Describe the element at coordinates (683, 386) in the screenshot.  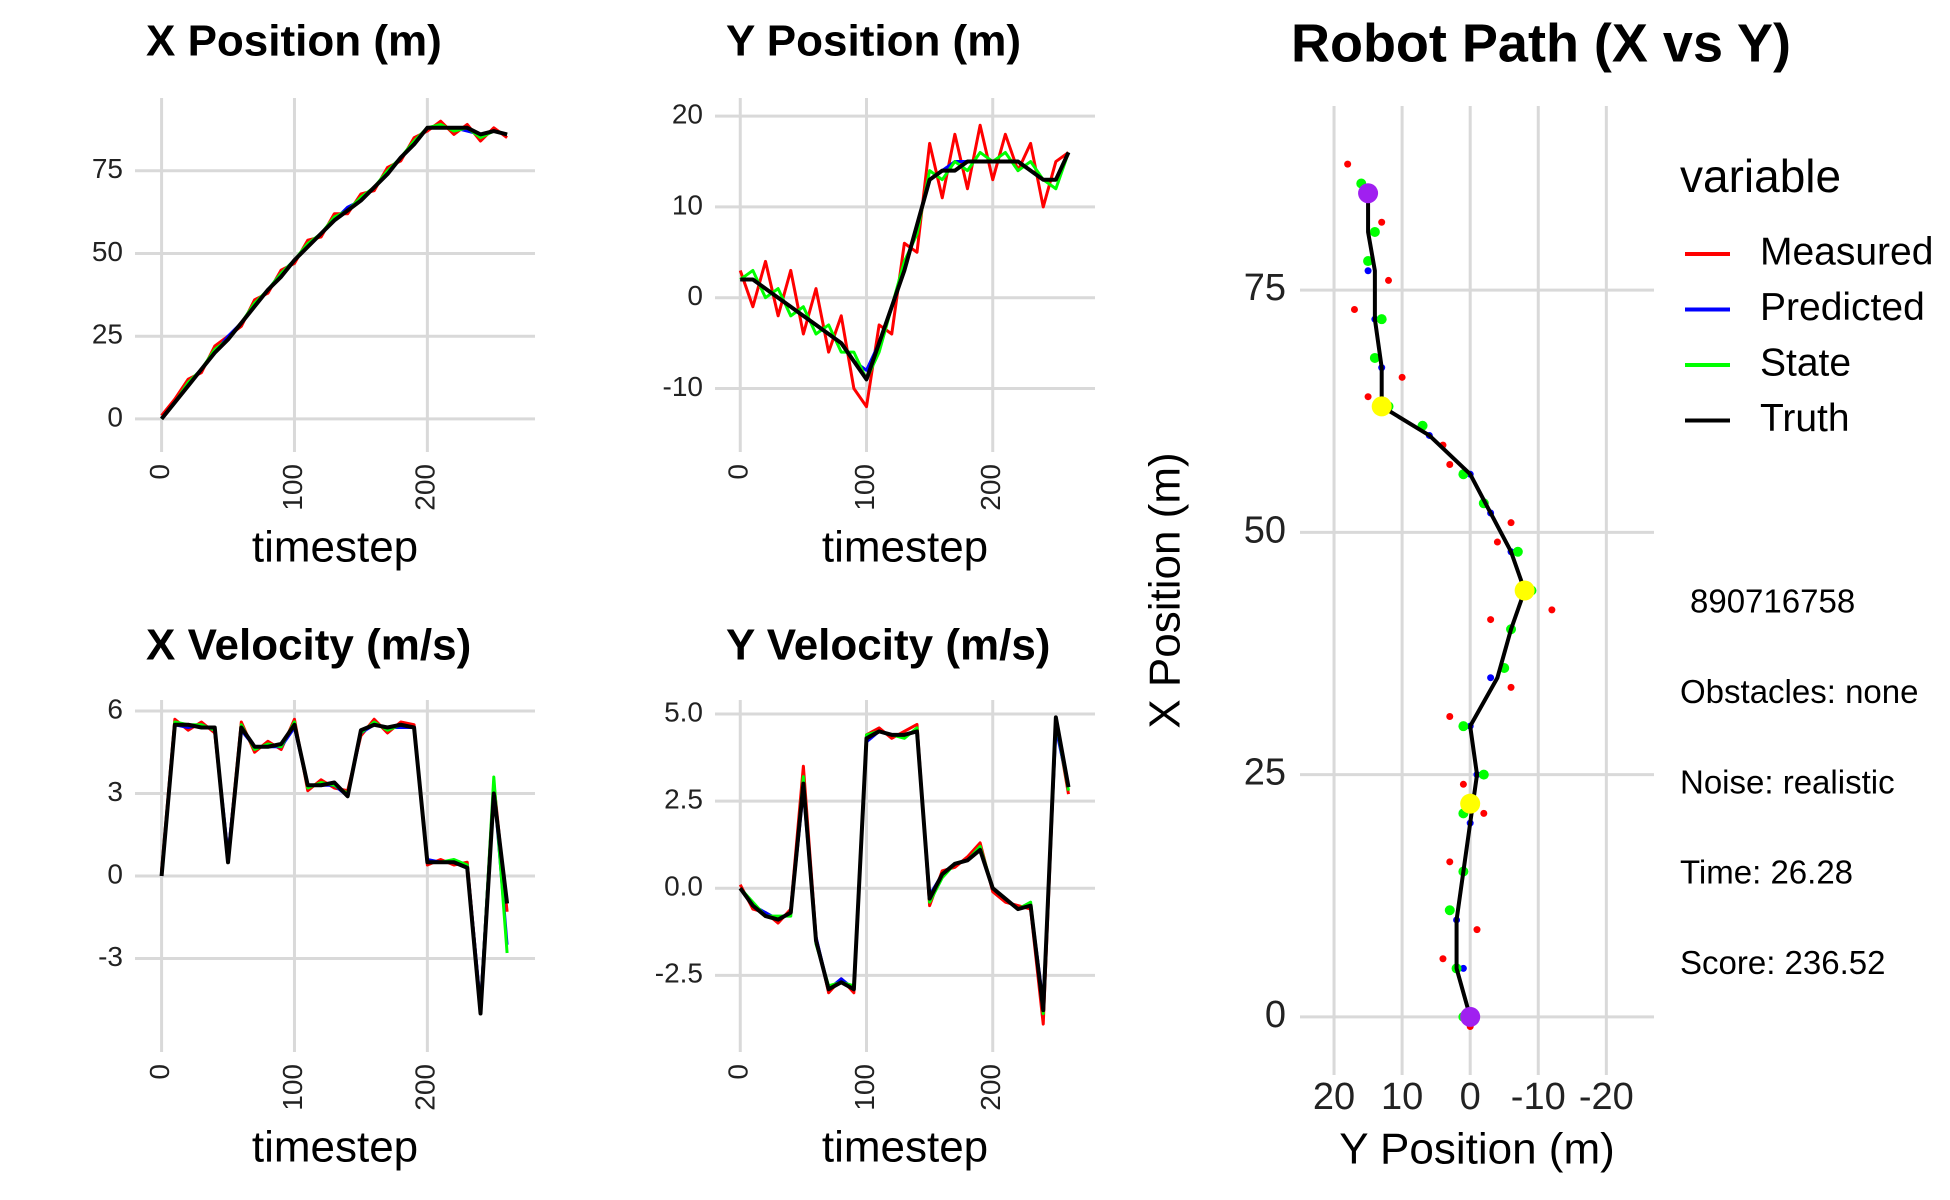
I see `y-tick-label: -10` at that location.